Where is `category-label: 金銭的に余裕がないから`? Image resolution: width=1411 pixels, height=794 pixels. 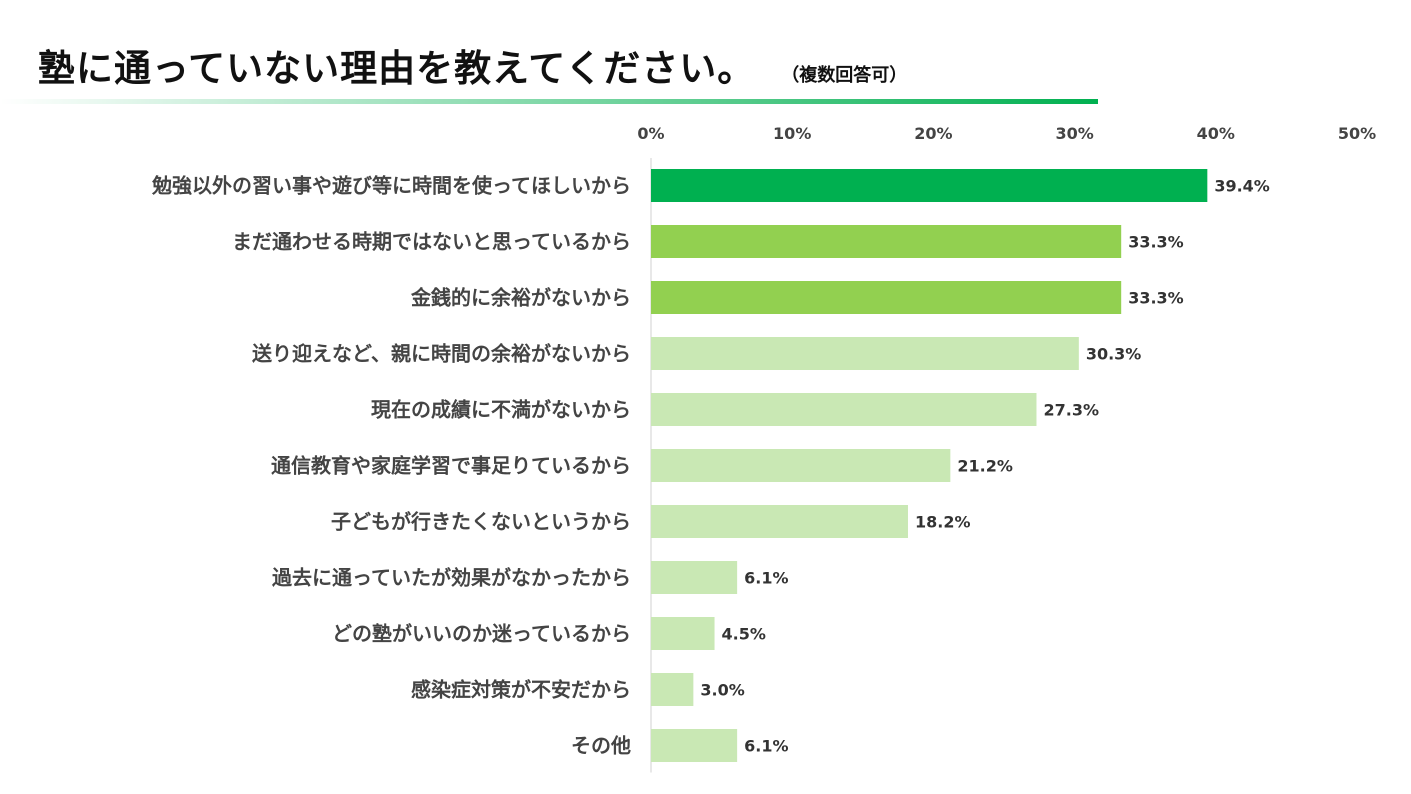 category-label: 金銭的に余裕がないから is located at coordinates (520, 298).